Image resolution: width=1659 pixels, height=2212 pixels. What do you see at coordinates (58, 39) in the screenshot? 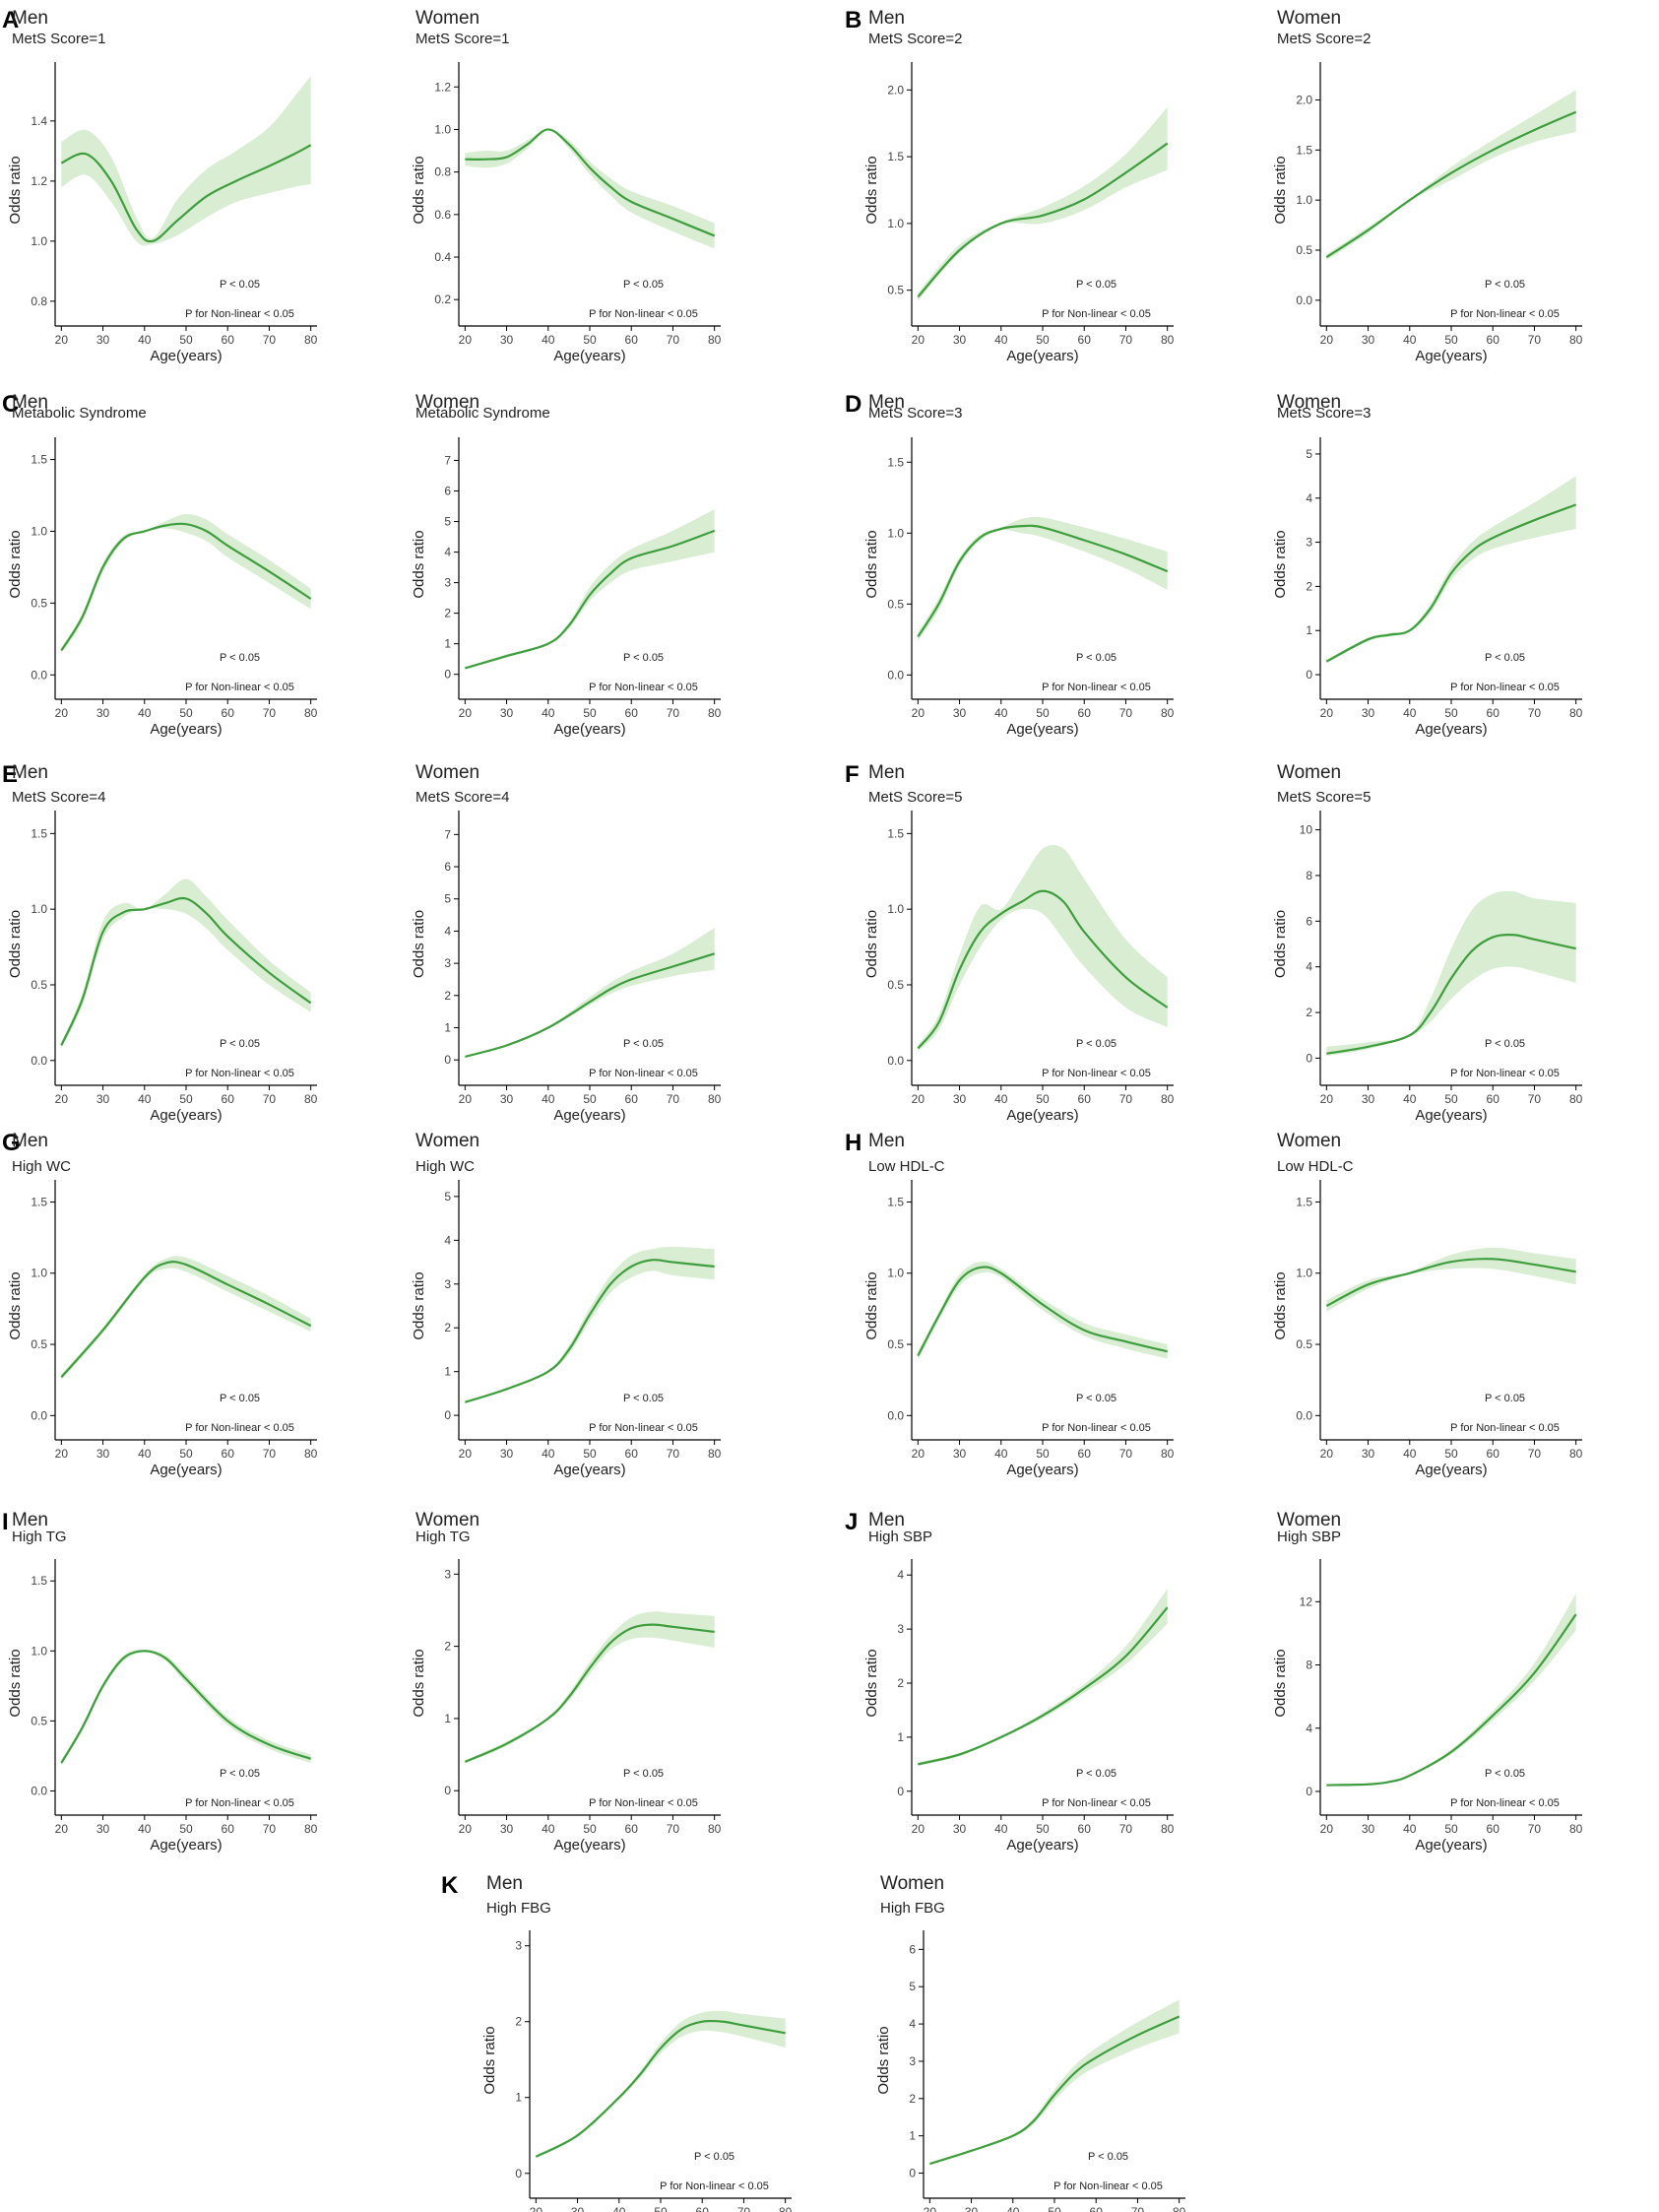
I see `panel-outcome-label: MetS Score=1` at bounding box center [58, 39].